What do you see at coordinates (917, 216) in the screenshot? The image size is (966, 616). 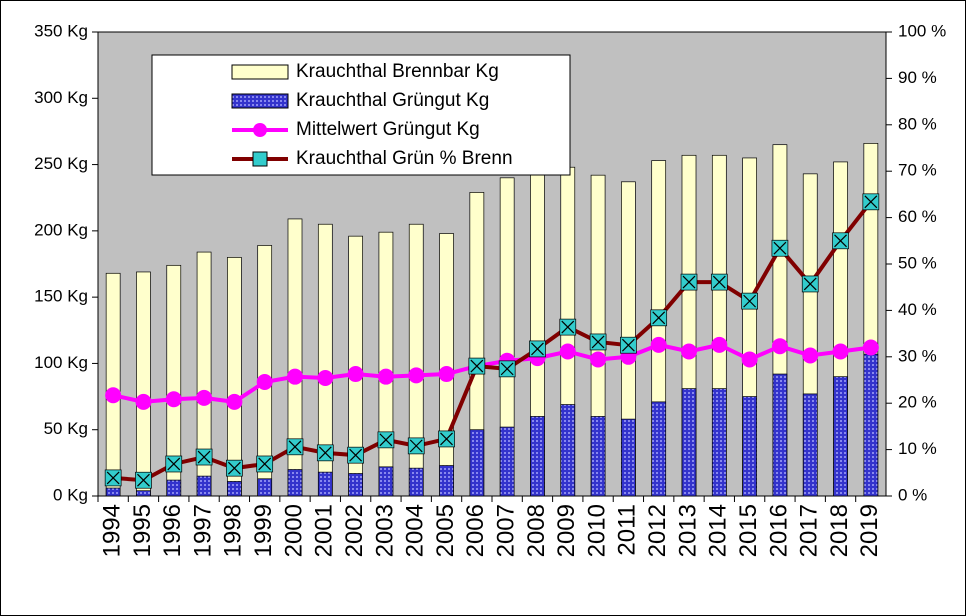 I see `y2-tick-label: 60 %` at bounding box center [917, 216].